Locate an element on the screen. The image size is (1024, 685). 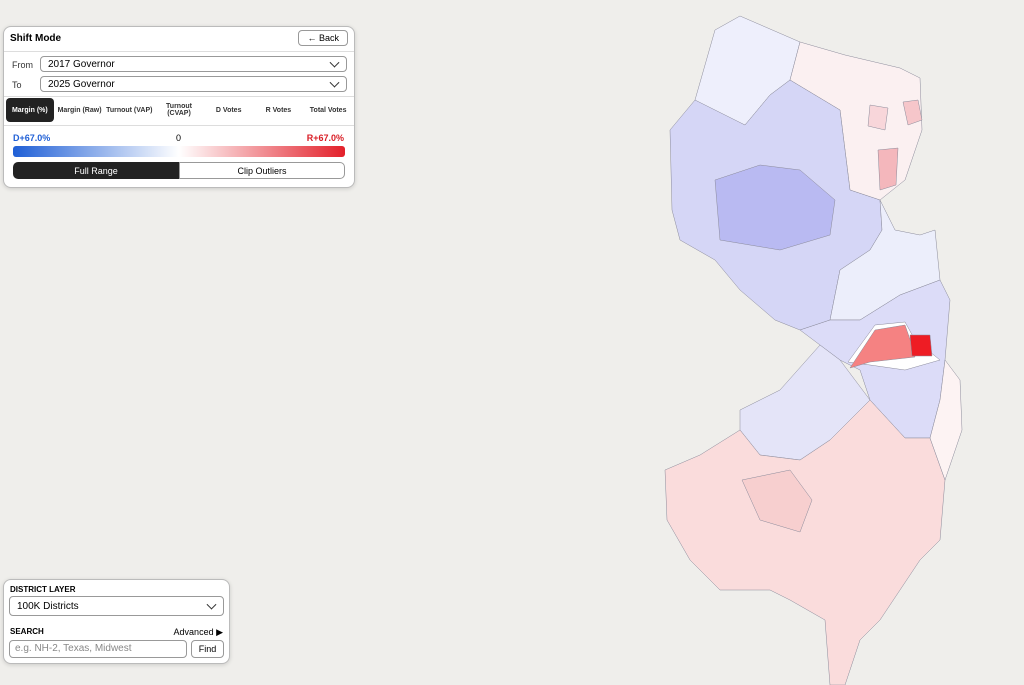
back-button: ← Back is located at coordinates (323, 38).